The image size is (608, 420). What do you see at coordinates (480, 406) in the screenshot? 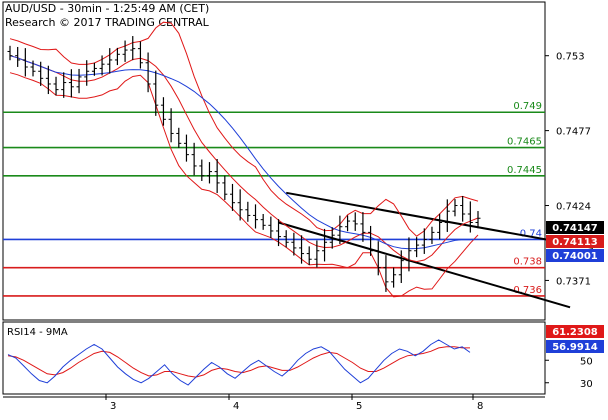
I see `x-tick-label: 8` at bounding box center [480, 406].